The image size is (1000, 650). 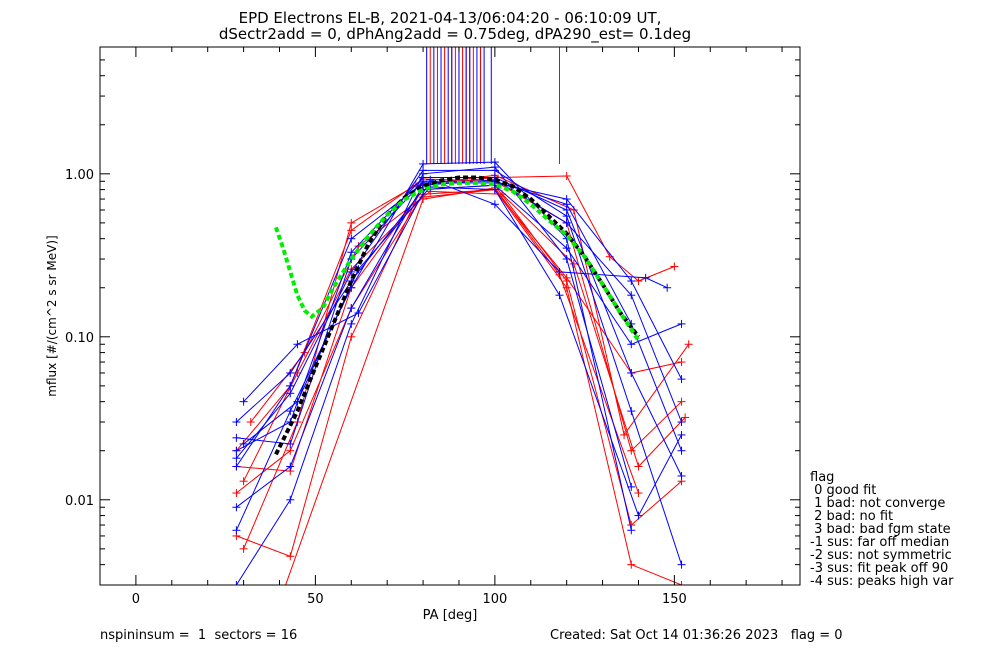 I want to click on footer-left: nspininsum = 1 sectors = 16, so click(x=198, y=635).